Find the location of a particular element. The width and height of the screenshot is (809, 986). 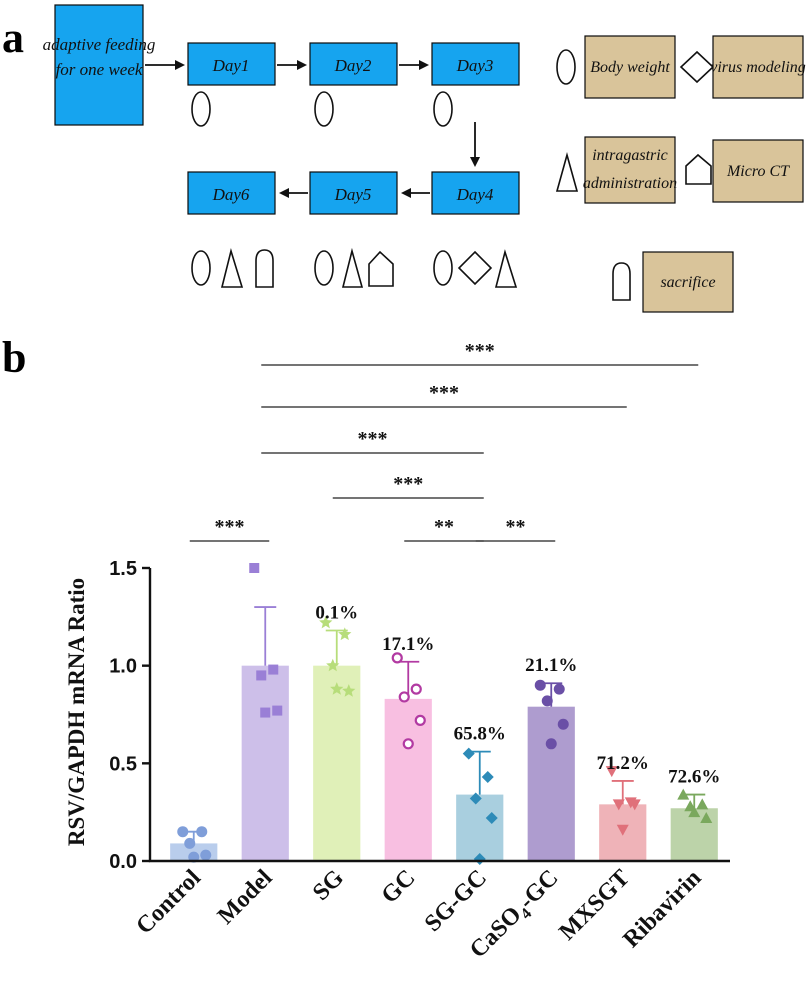

legend-sacrifice-box is located at coordinates (688, 282).